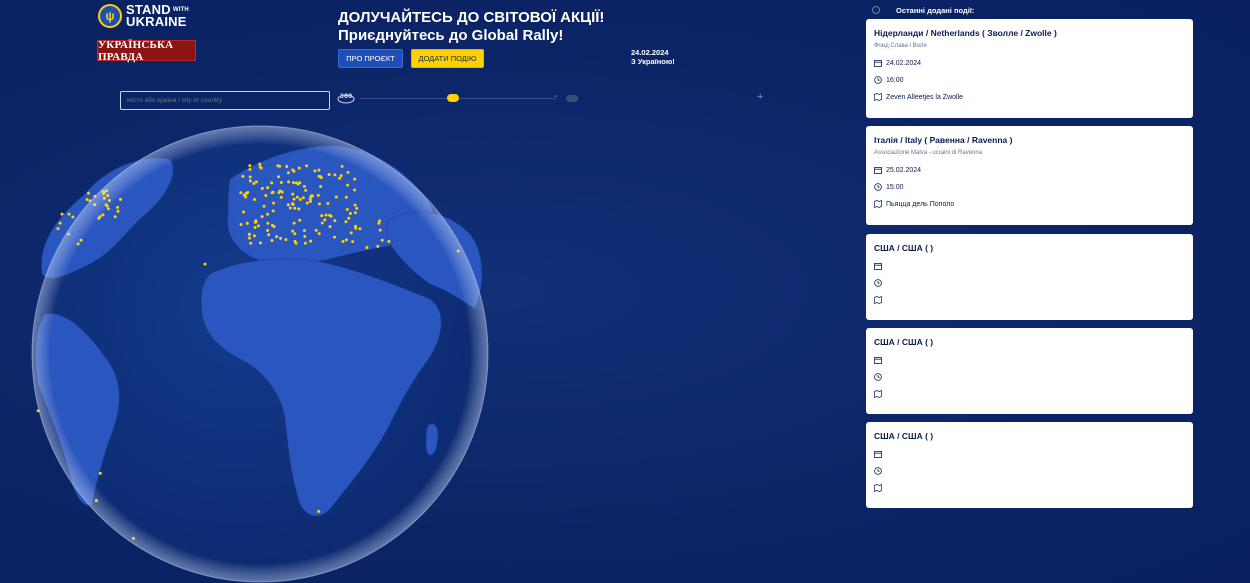  Describe the element at coordinates (180, 10) in the screenshot. I see `logo-with: WITH` at that location.